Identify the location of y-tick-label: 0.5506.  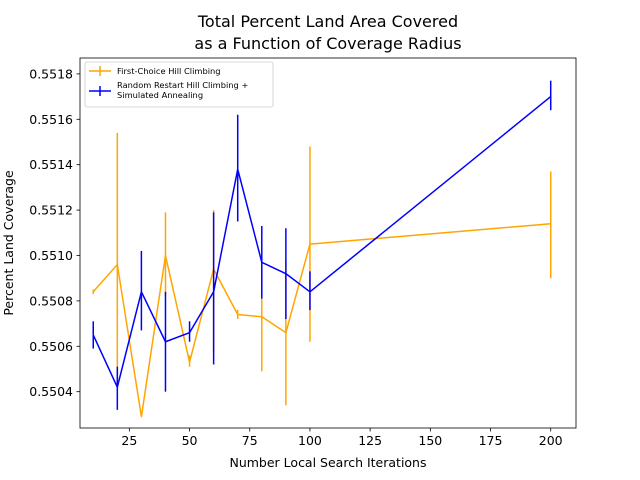
(51, 346).